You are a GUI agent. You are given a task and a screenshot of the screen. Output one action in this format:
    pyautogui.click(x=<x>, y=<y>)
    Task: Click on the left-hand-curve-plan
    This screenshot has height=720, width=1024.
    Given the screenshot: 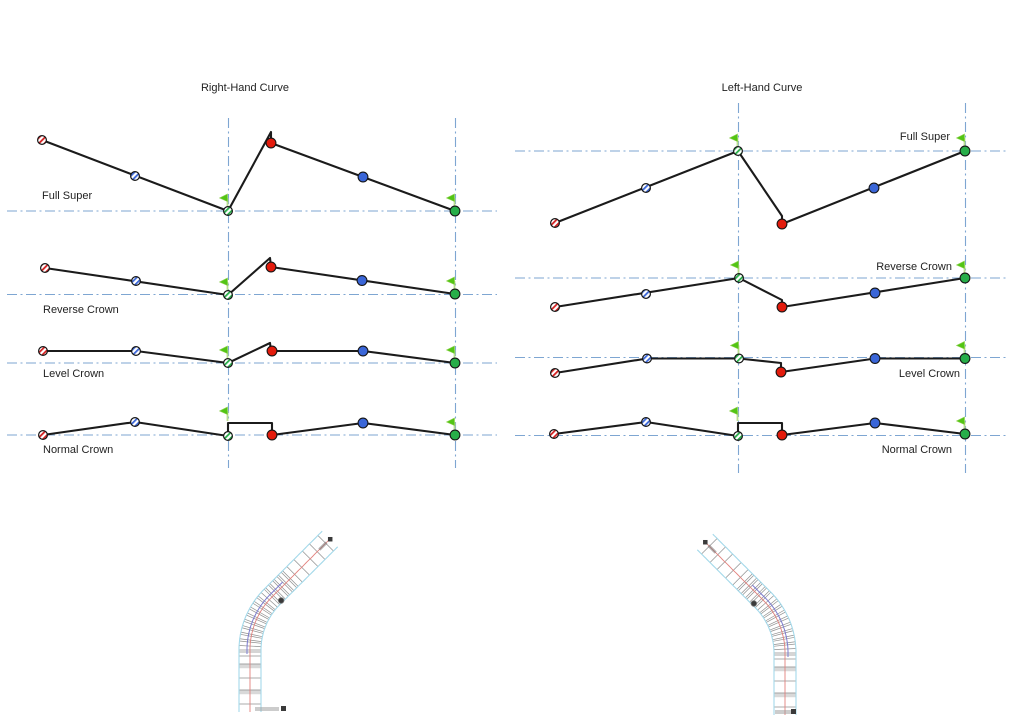 What is the action you would take?
    pyautogui.click(x=746, y=624)
    